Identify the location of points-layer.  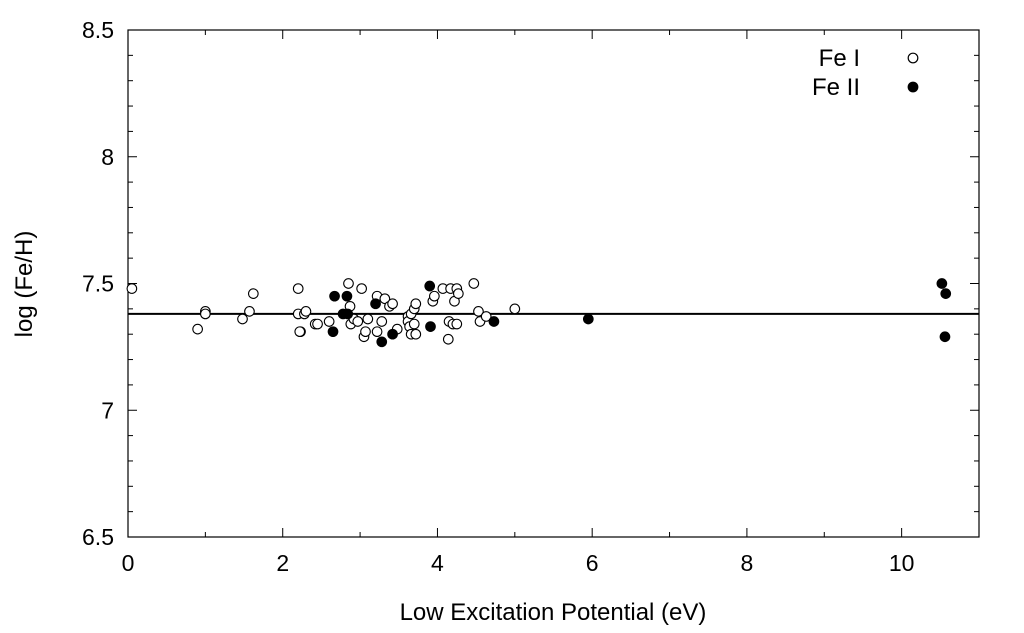
(539, 313).